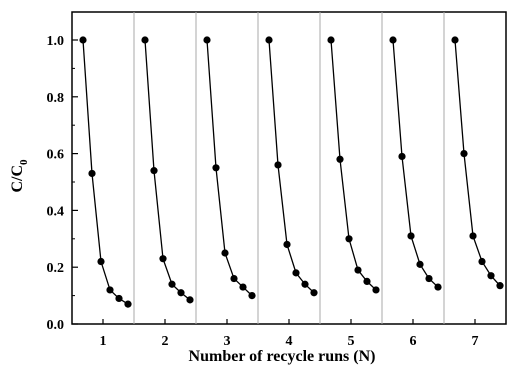  What do you see at coordinates (56, 268) in the screenshot?
I see `y-tick-label: 0.2` at bounding box center [56, 268].